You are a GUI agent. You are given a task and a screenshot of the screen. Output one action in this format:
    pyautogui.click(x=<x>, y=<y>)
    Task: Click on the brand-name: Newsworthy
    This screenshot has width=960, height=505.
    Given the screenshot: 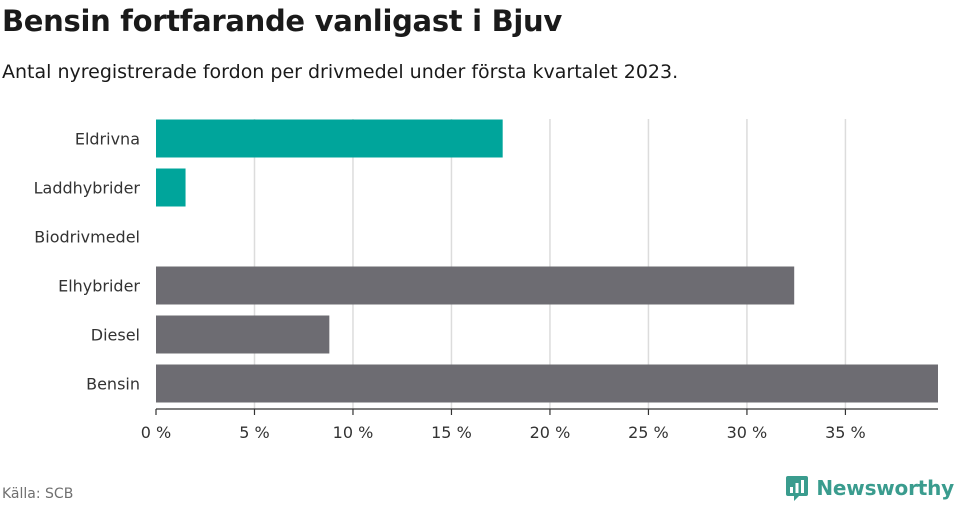 What is the action you would take?
    pyautogui.click(x=885, y=488)
    